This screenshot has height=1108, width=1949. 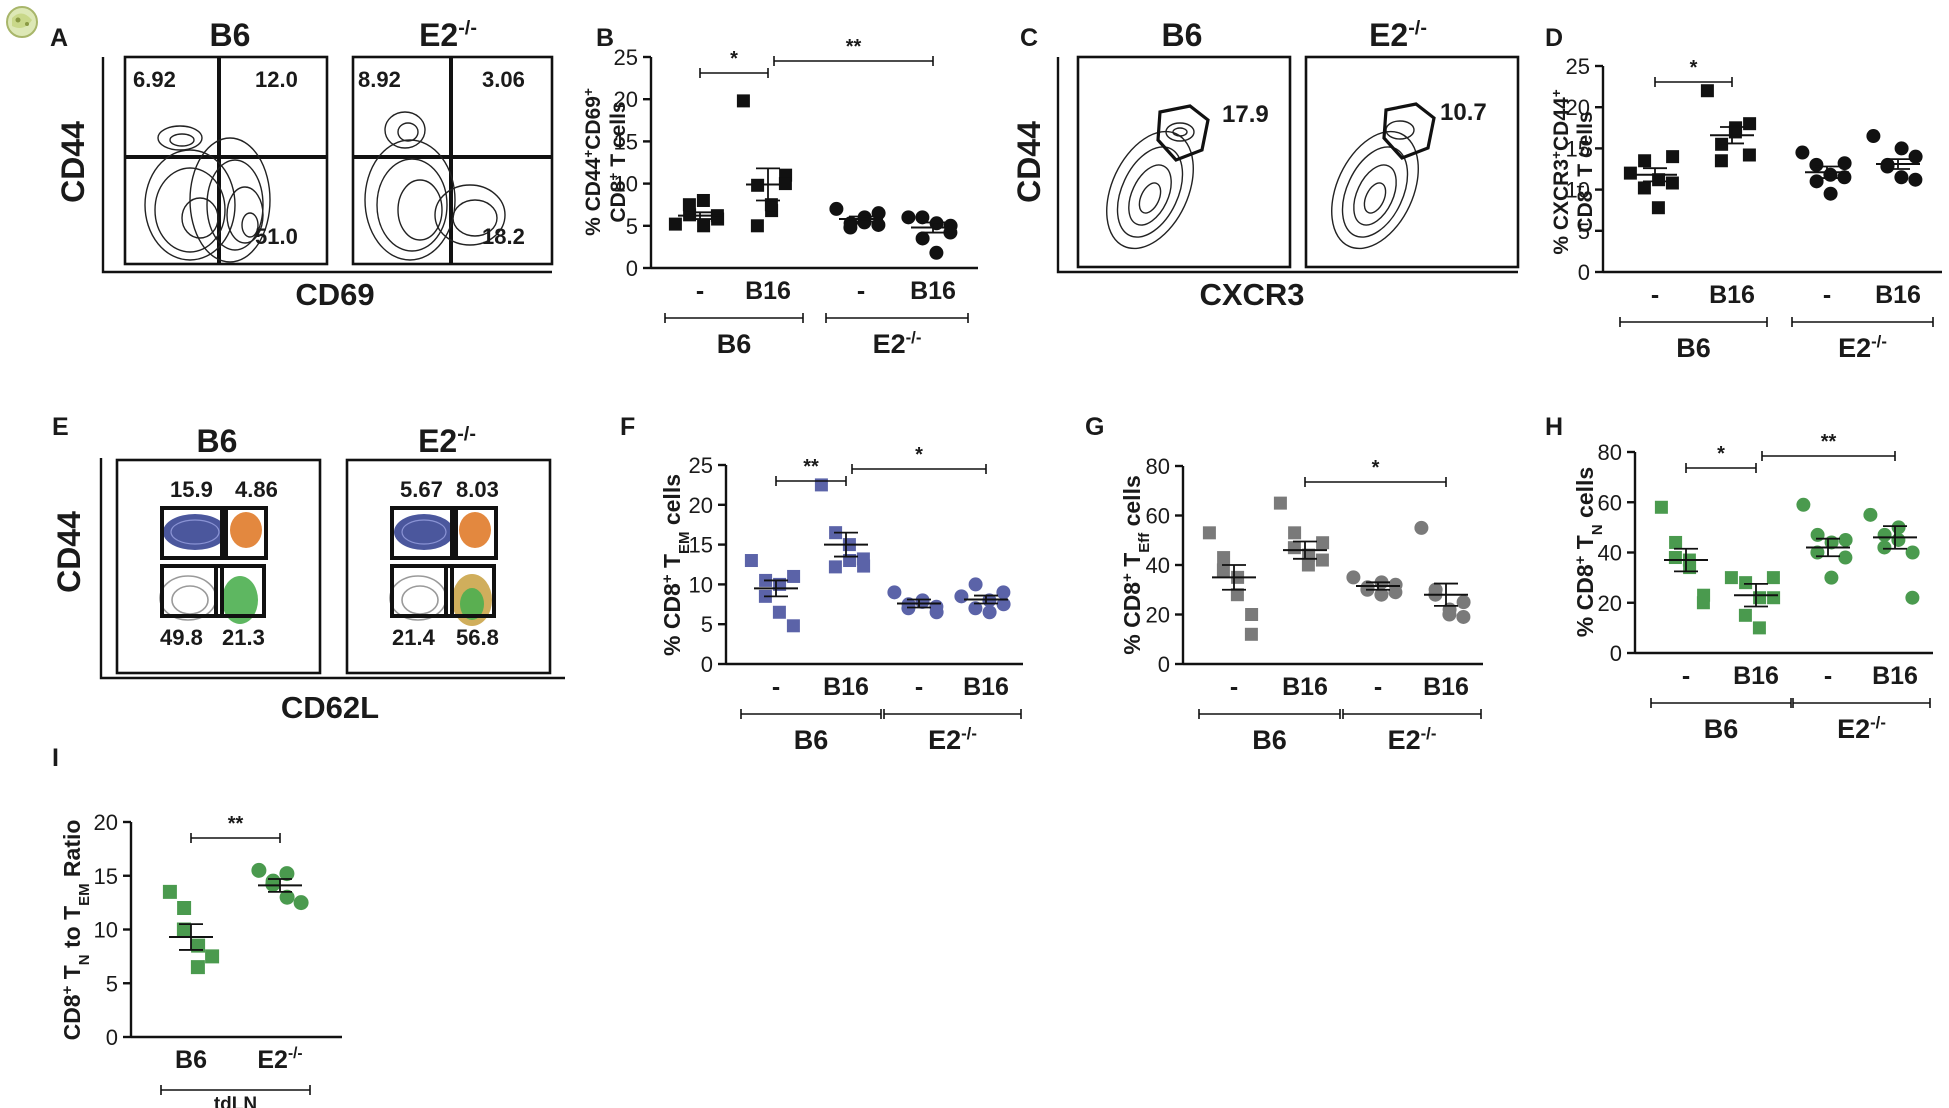 What do you see at coordinates (256, 489) in the screenshot?
I see `gate-value: 4.86` at bounding box center [256, 489].